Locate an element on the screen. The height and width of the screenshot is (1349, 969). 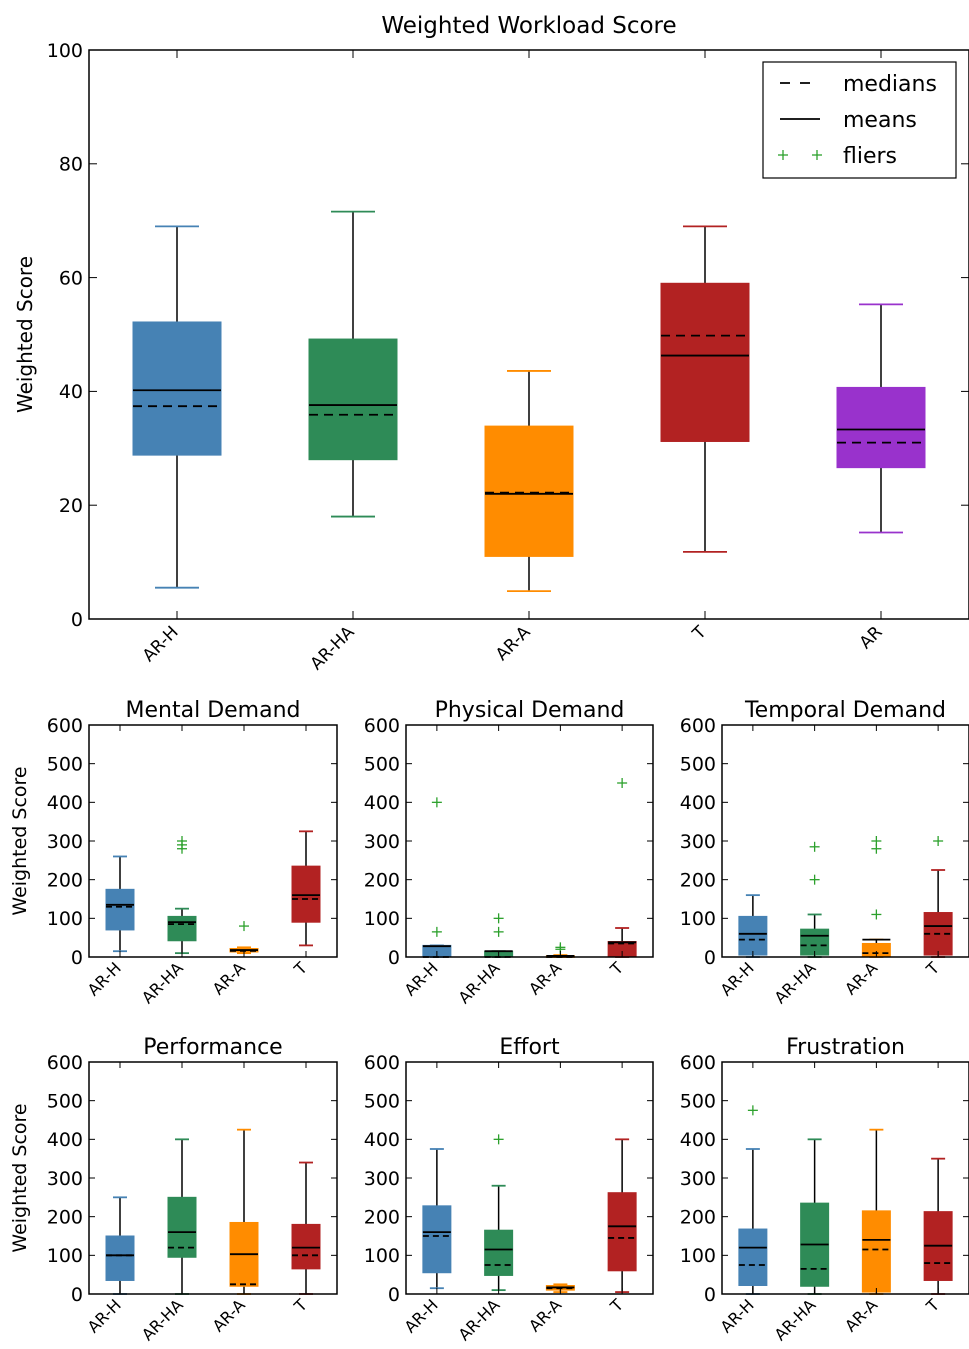
legend-label: means is located at coordinates (880, 120).